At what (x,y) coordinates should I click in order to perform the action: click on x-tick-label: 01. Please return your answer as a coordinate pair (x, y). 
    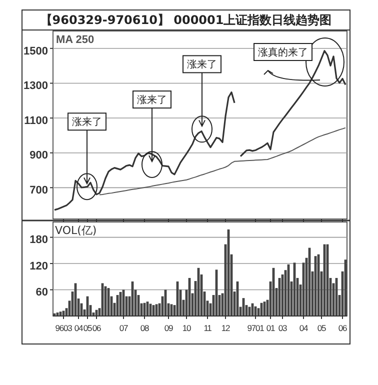
    Looking at the image, I should click on (271, 328).